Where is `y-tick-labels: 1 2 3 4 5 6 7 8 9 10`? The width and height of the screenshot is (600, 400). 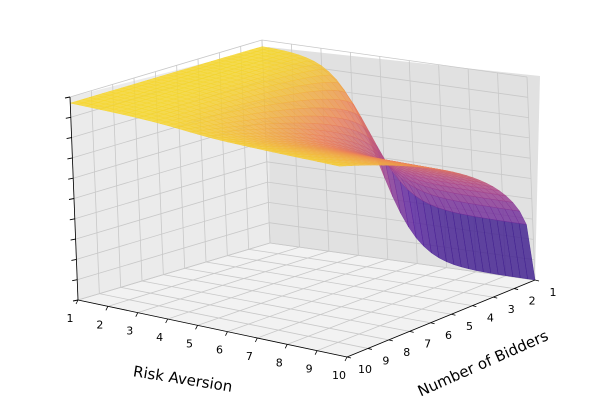
y-tick-labels: 1 2 3 4 5 6 7 8 9 10 is located at coordinates (451, 327).